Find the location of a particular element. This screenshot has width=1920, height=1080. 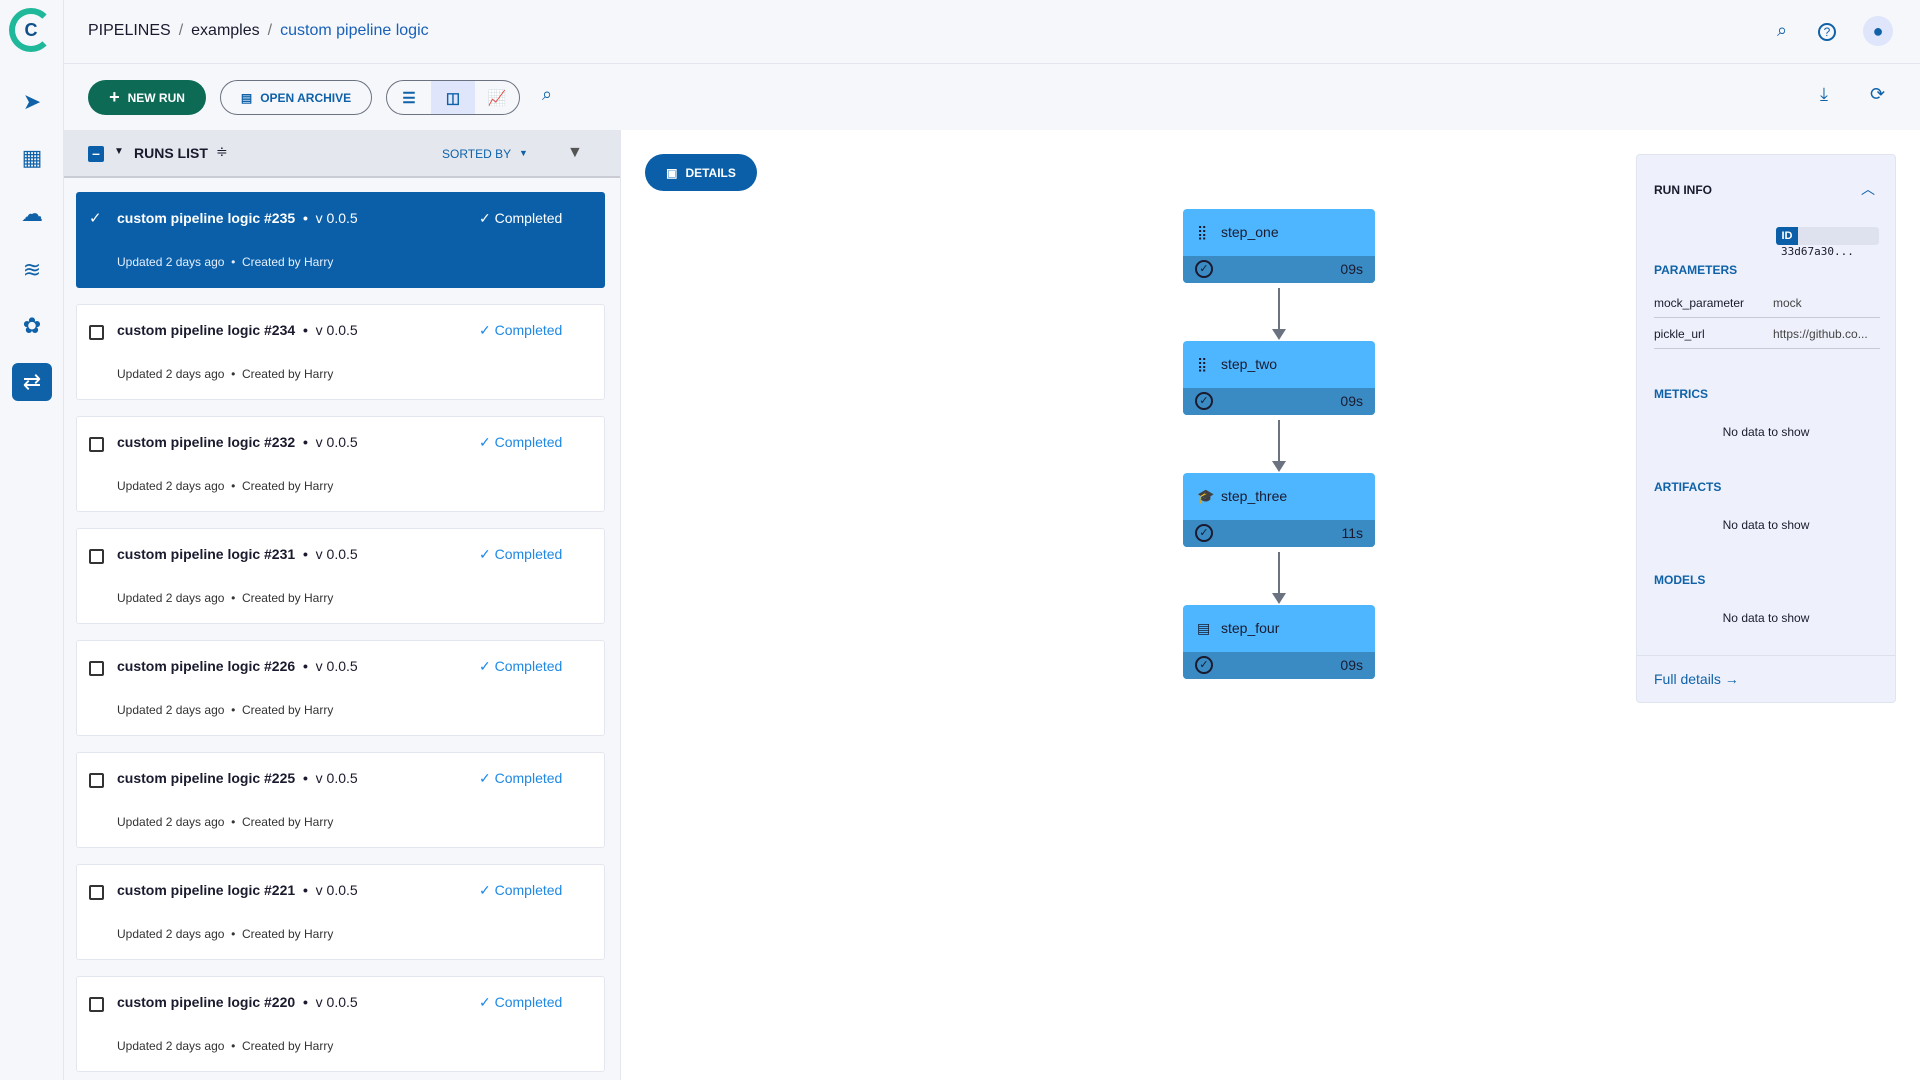

console-icon: ▣ is located at coordinates (672, 172).